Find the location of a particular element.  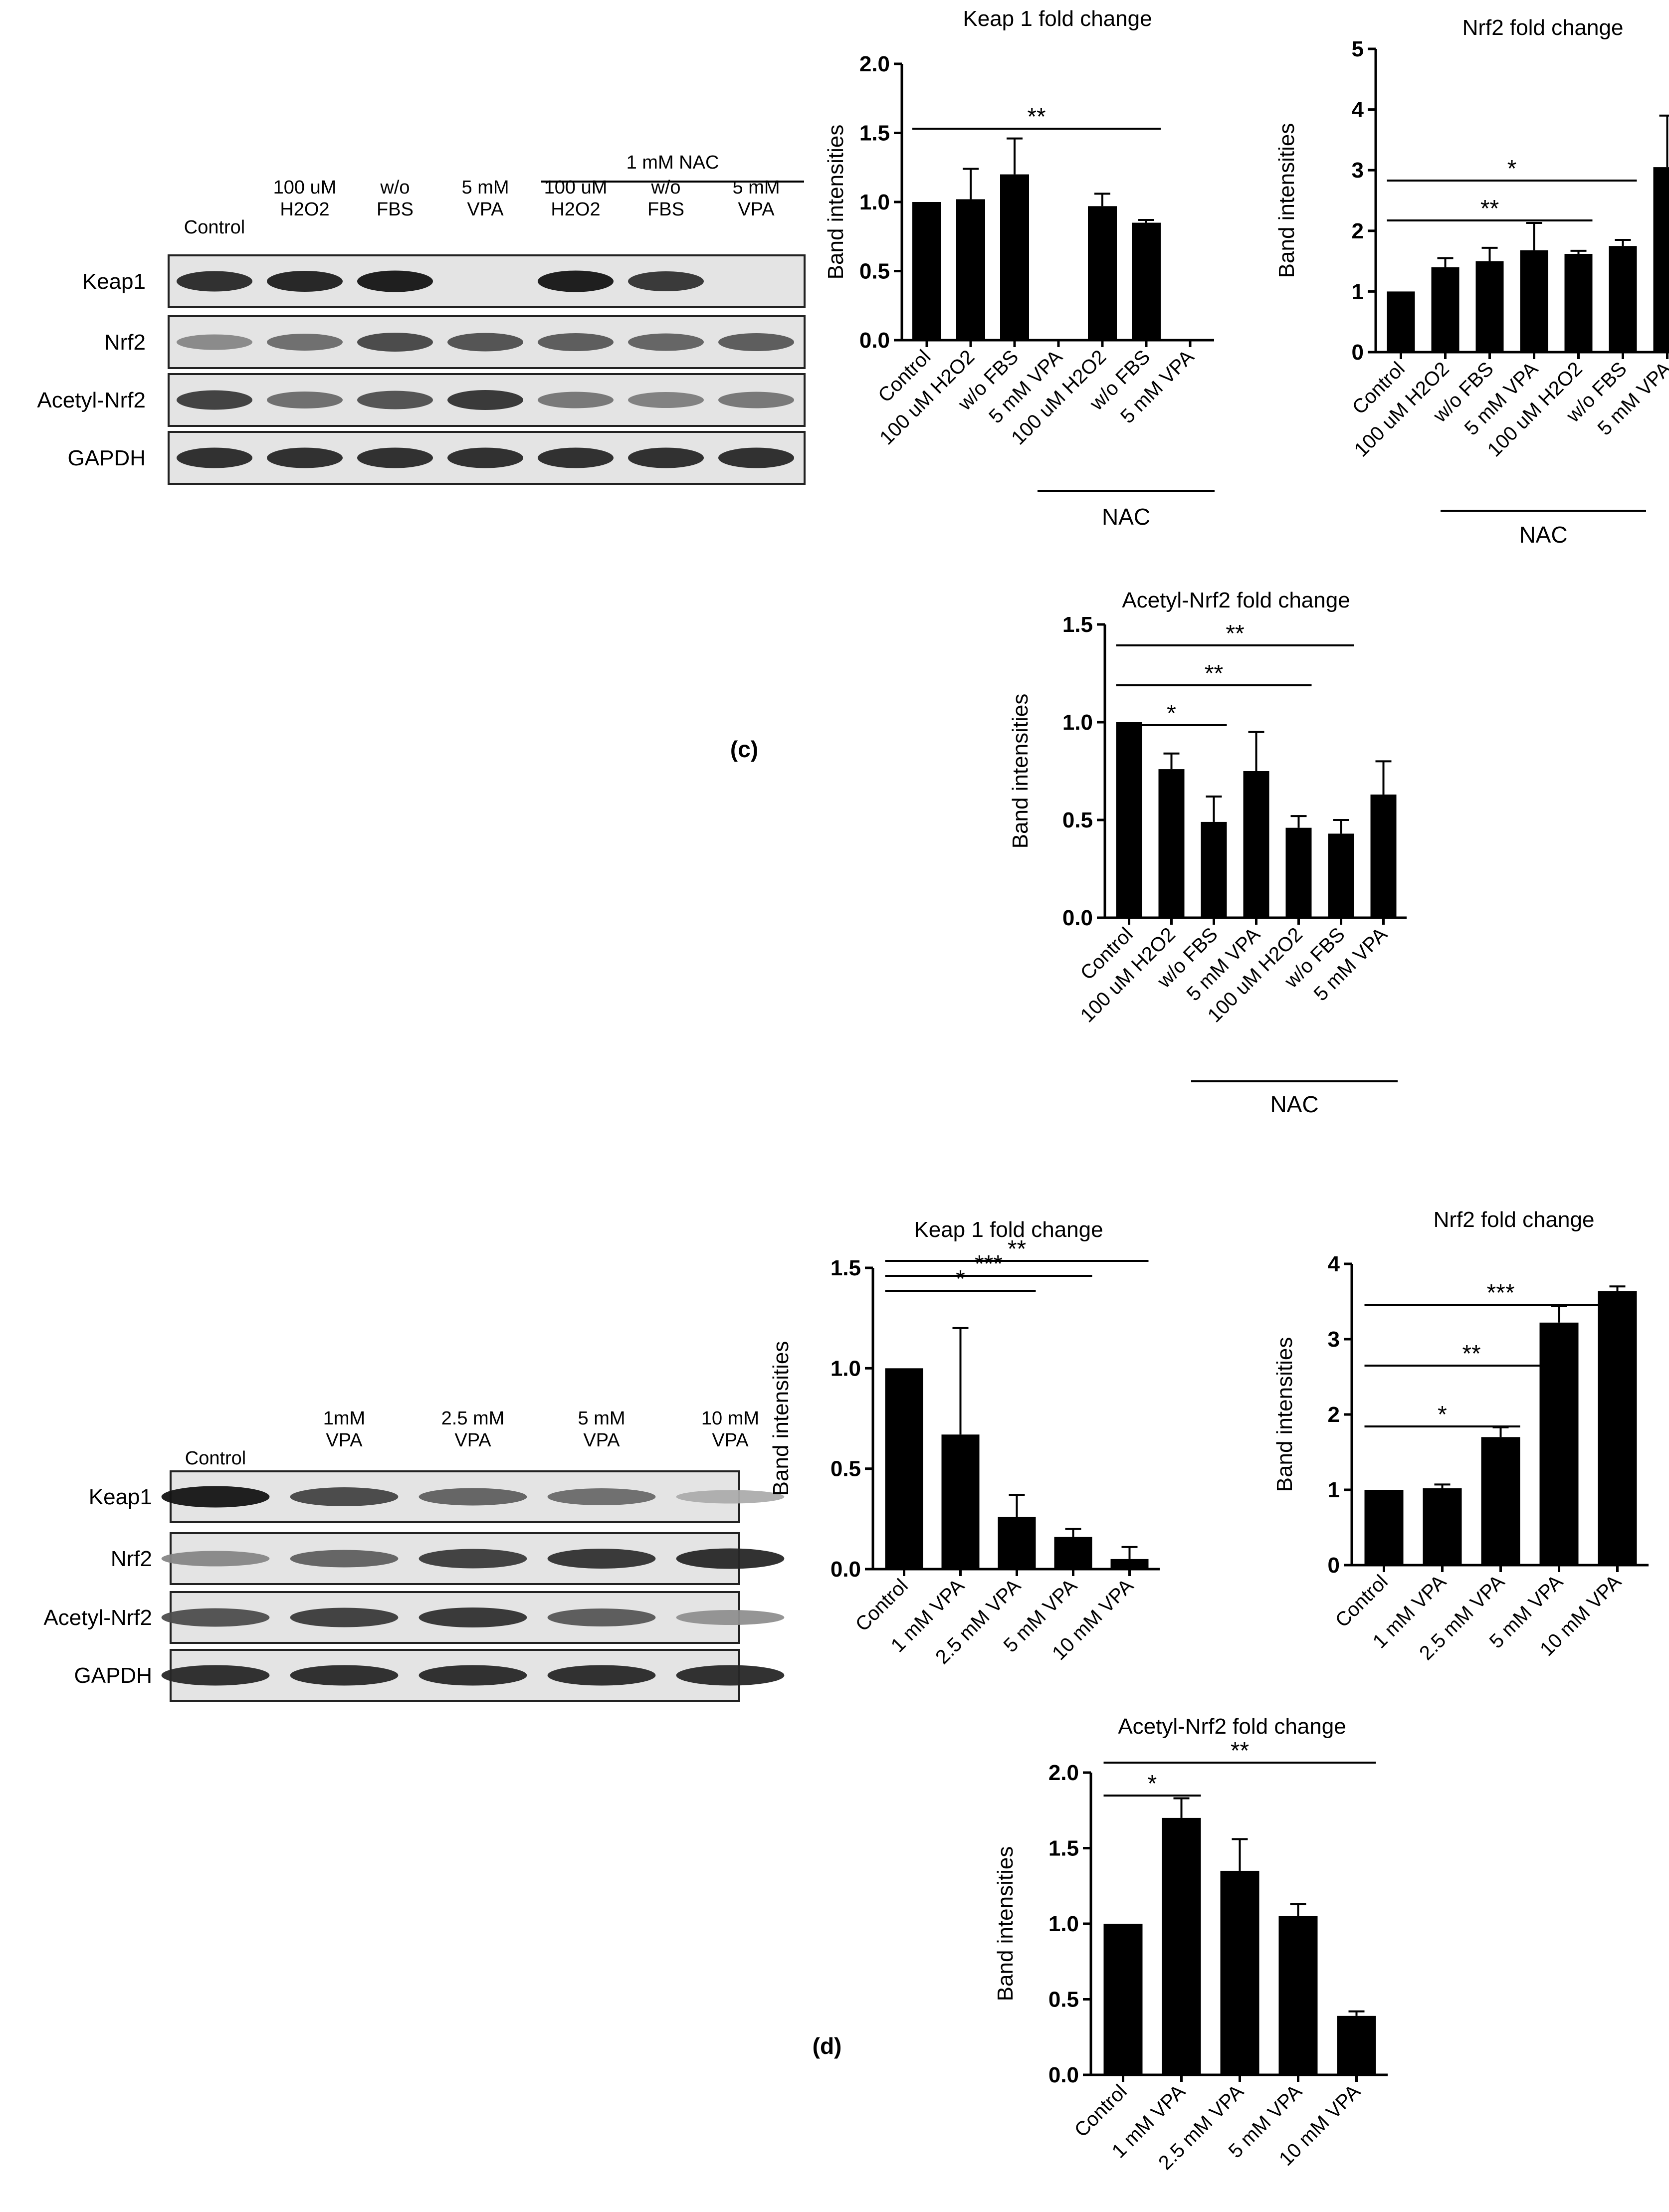

chart-title: Acetyl-Nrf2 fold change is located at coordinates (1232, 1726).